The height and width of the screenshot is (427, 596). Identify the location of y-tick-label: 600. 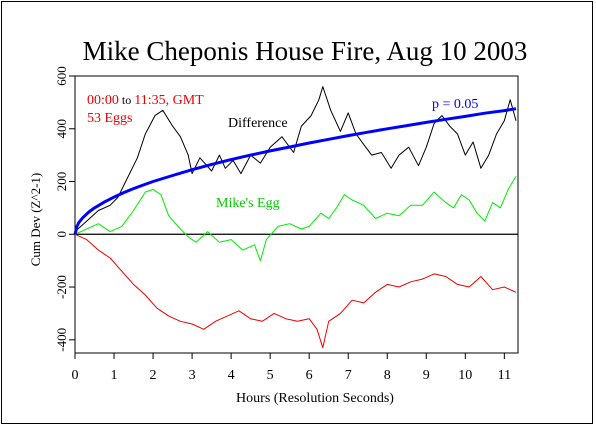
(61, 76).